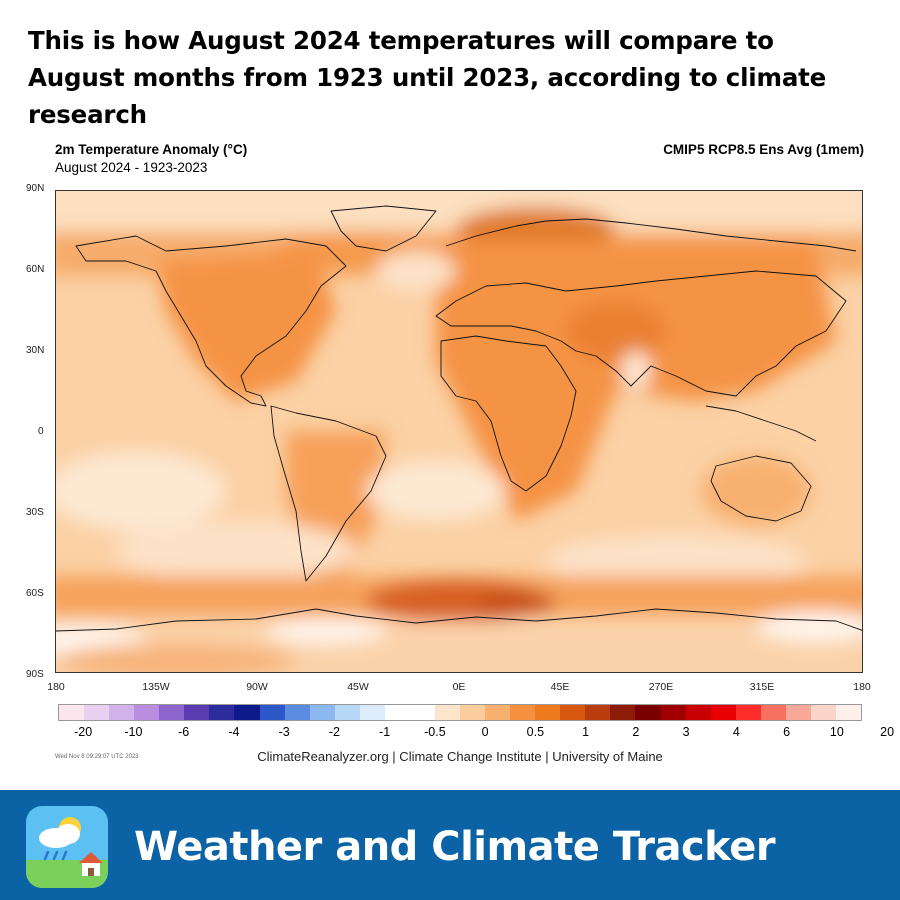 The image size is (900, 900). Describe the element at coordinates (83, 732) in the screenshot. I see `legend-label: -20` at that location.